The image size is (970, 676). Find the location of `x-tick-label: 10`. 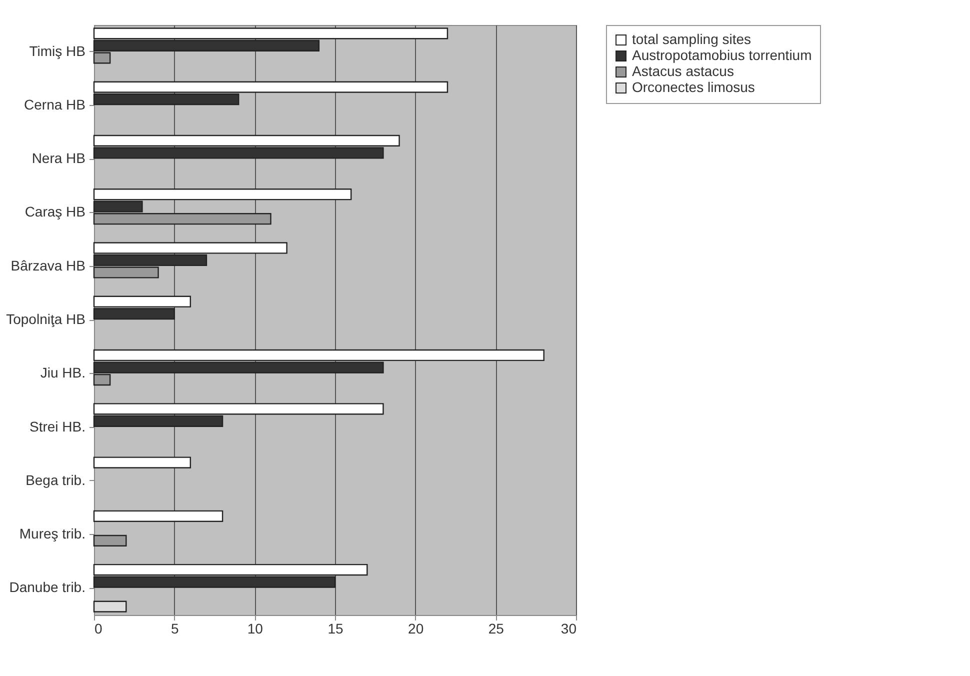

x-tick-label: 10 is located at coordinates (255, 628).